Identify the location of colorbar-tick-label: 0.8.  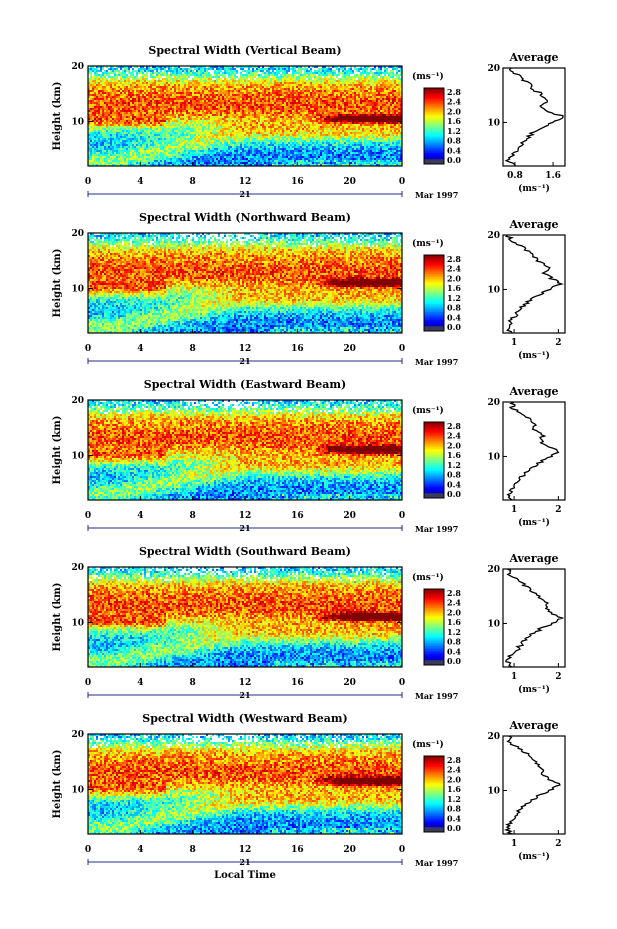
(454, 642).